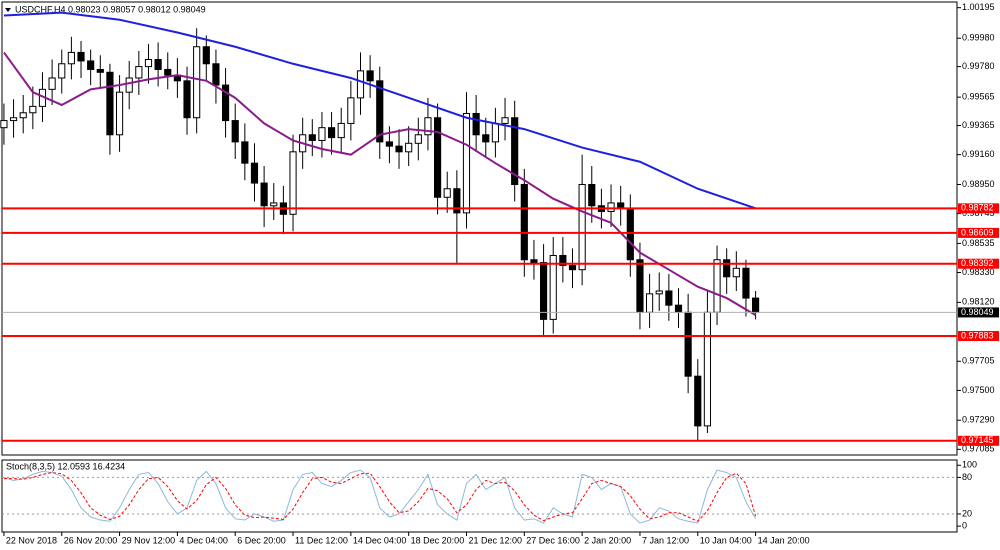 The width and height of the screenshot is (1000, 550). What do you see at coordinates (553, 540) in the screenshot?
I see `x-tick-label: 27 Dec 16:00` at bounding box center [553, 540].